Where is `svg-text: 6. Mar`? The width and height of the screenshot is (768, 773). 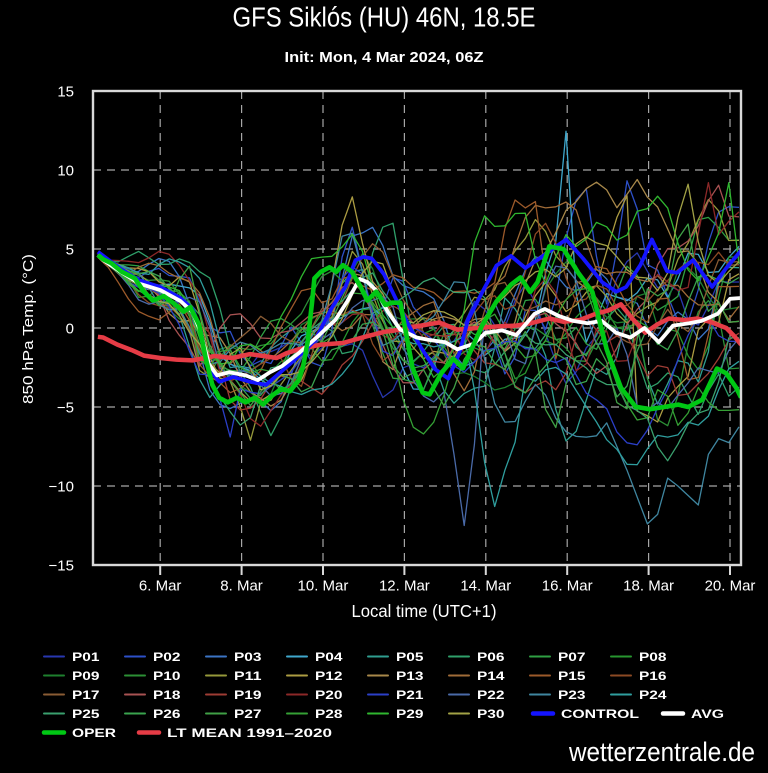
svg-text: 6. Mar is located at coordinates (160, 586).